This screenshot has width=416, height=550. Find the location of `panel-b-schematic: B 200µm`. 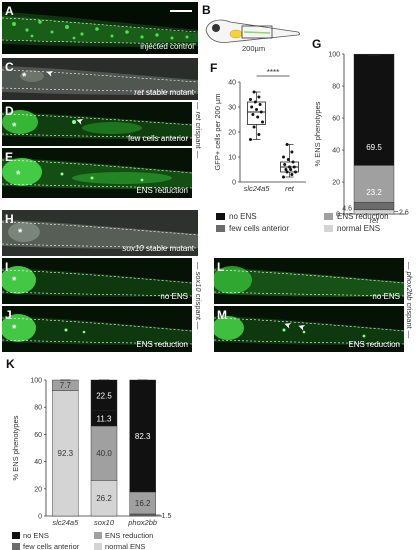

panel-b-schematic: B 200µm is located at coordinates (252, 30).